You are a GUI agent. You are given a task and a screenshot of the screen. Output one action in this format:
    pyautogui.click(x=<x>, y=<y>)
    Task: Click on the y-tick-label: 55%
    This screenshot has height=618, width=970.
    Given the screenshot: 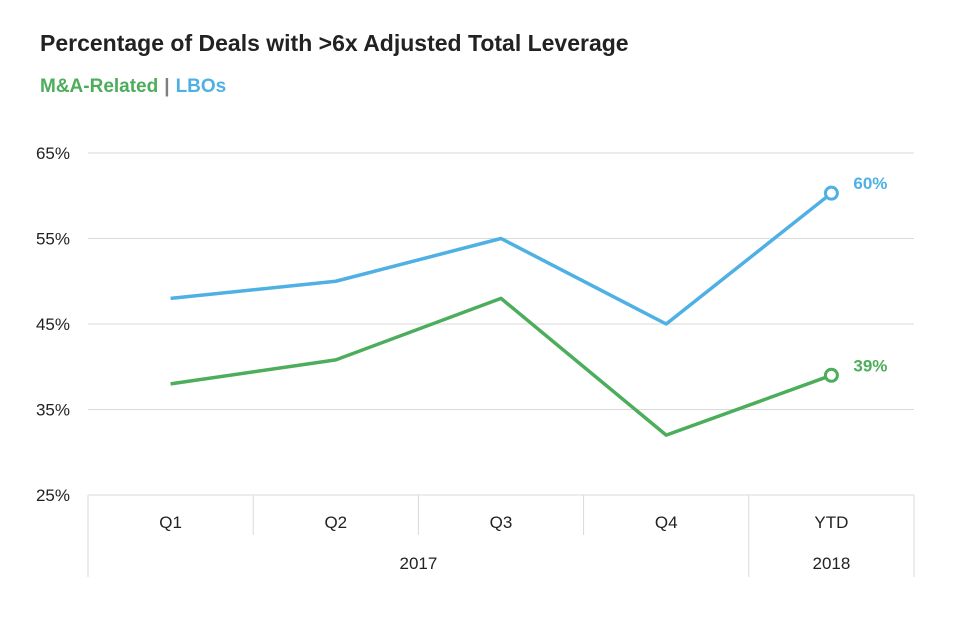 What is the action you would take?
    pyautogui.click(x=53, y=239)
    